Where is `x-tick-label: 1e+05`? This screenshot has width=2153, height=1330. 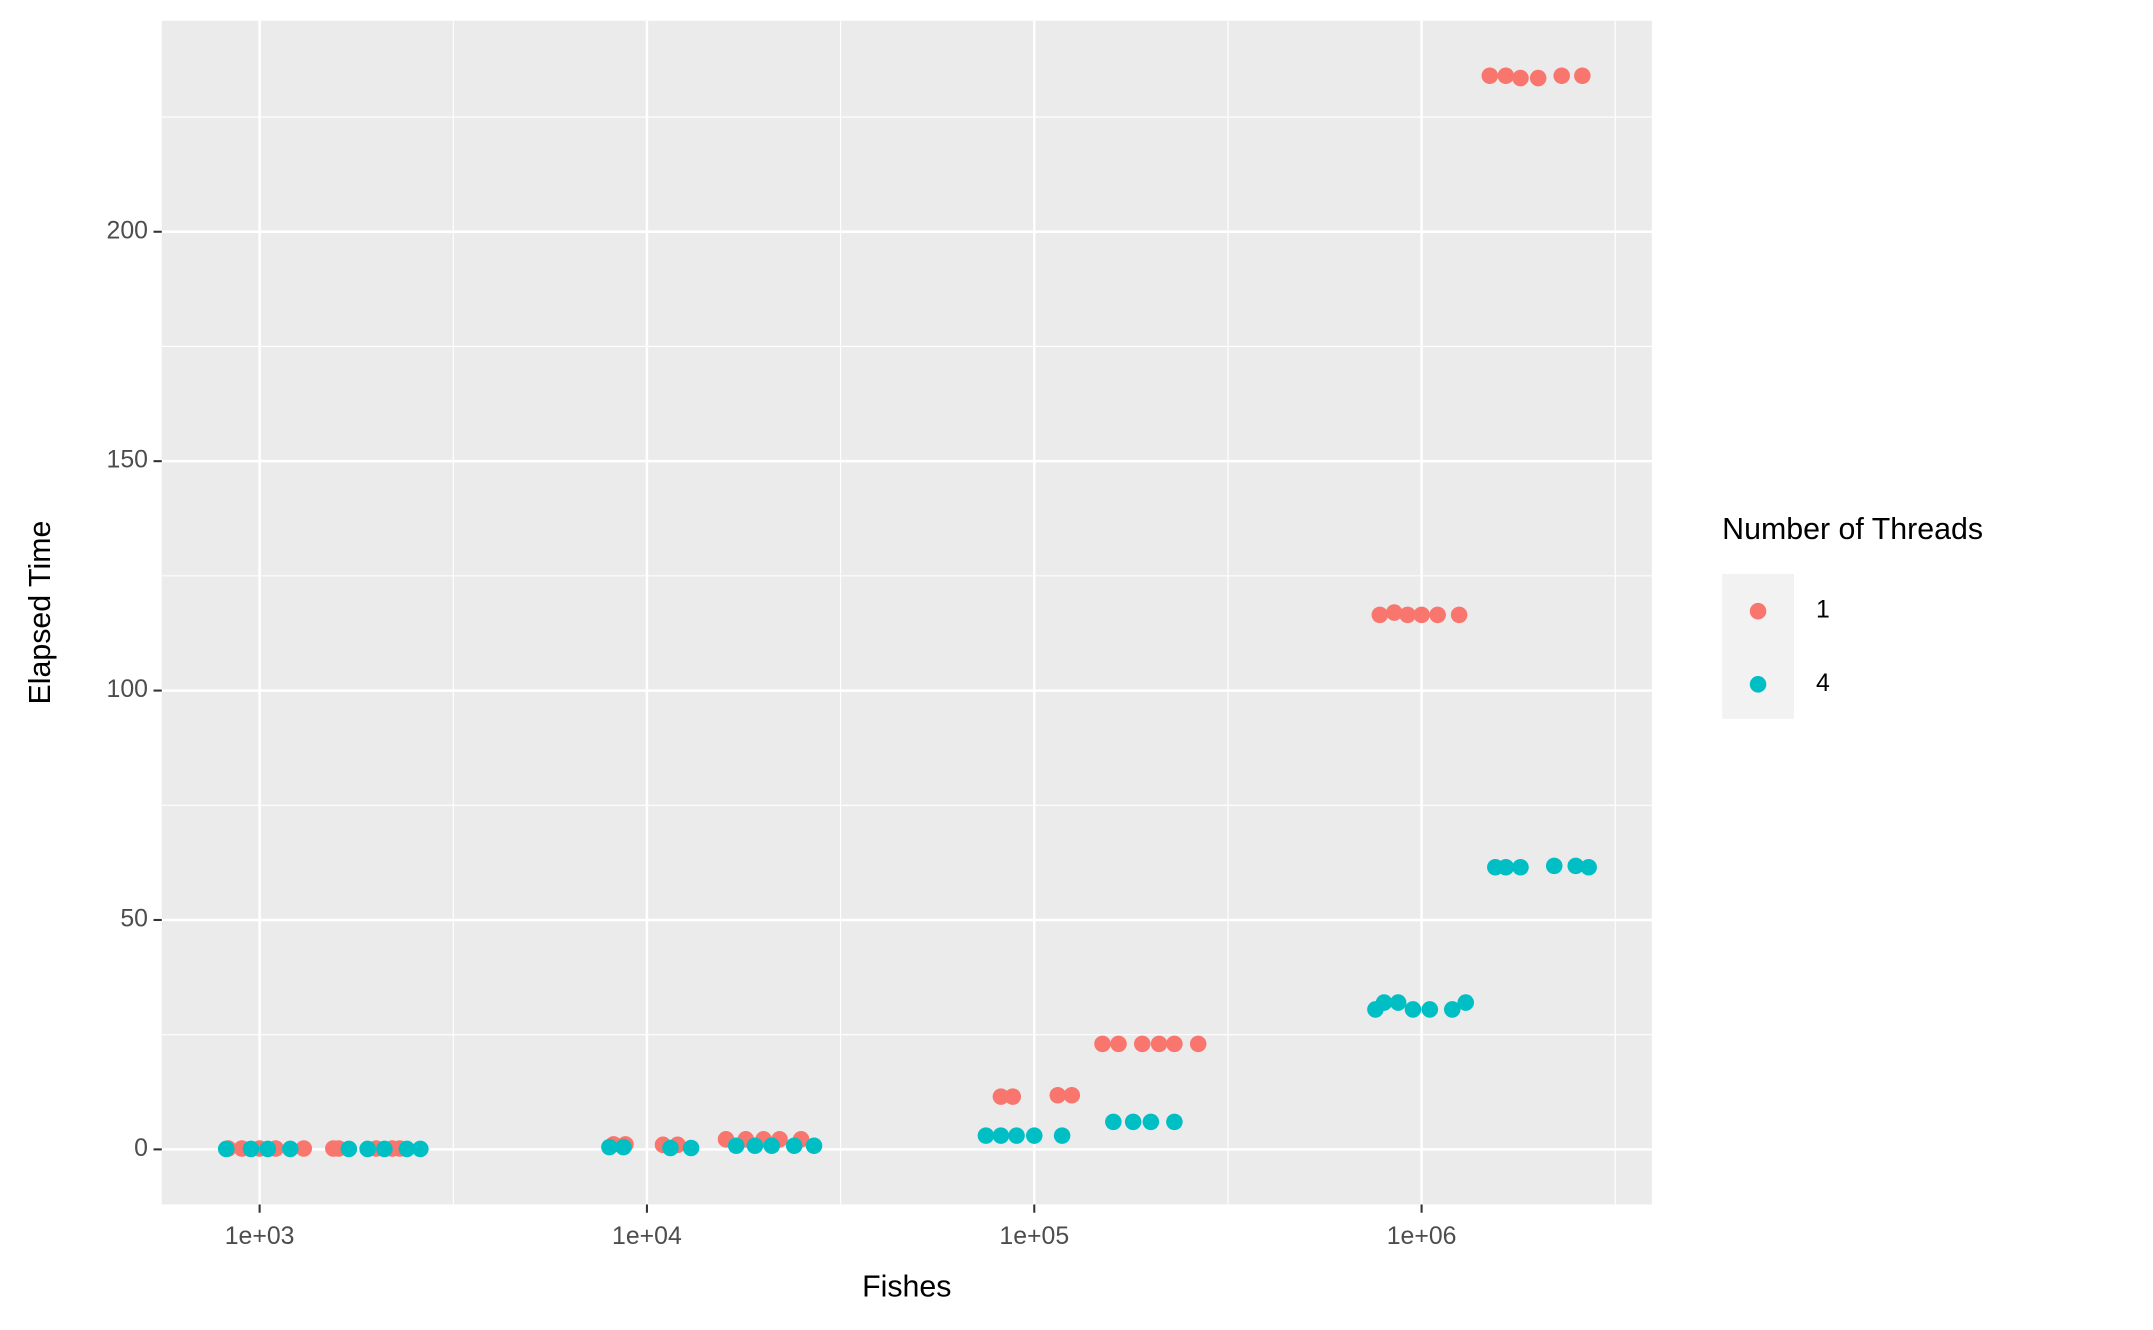
x-tick-label: 1e+05 is located at coordinates (1034, 1236).